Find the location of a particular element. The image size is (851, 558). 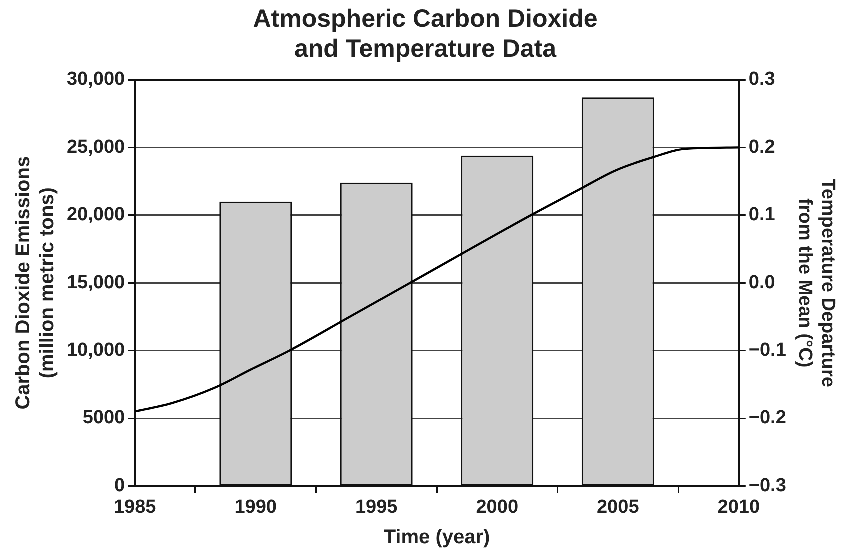

y2-tick-label: 0.2 is located at coordinates (762, 147).